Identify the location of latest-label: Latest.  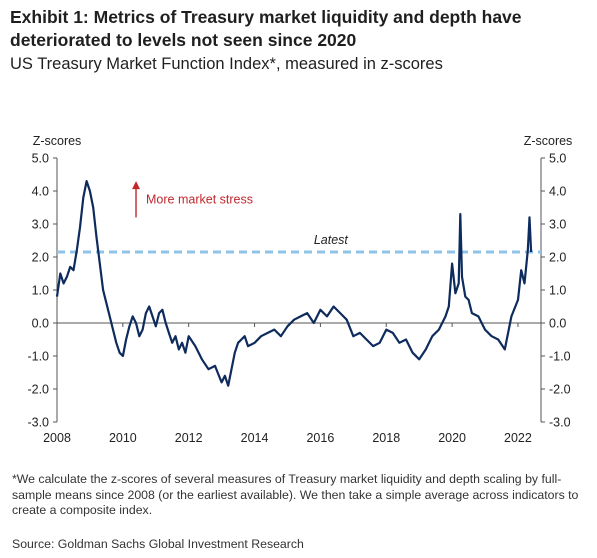
(331, 240).